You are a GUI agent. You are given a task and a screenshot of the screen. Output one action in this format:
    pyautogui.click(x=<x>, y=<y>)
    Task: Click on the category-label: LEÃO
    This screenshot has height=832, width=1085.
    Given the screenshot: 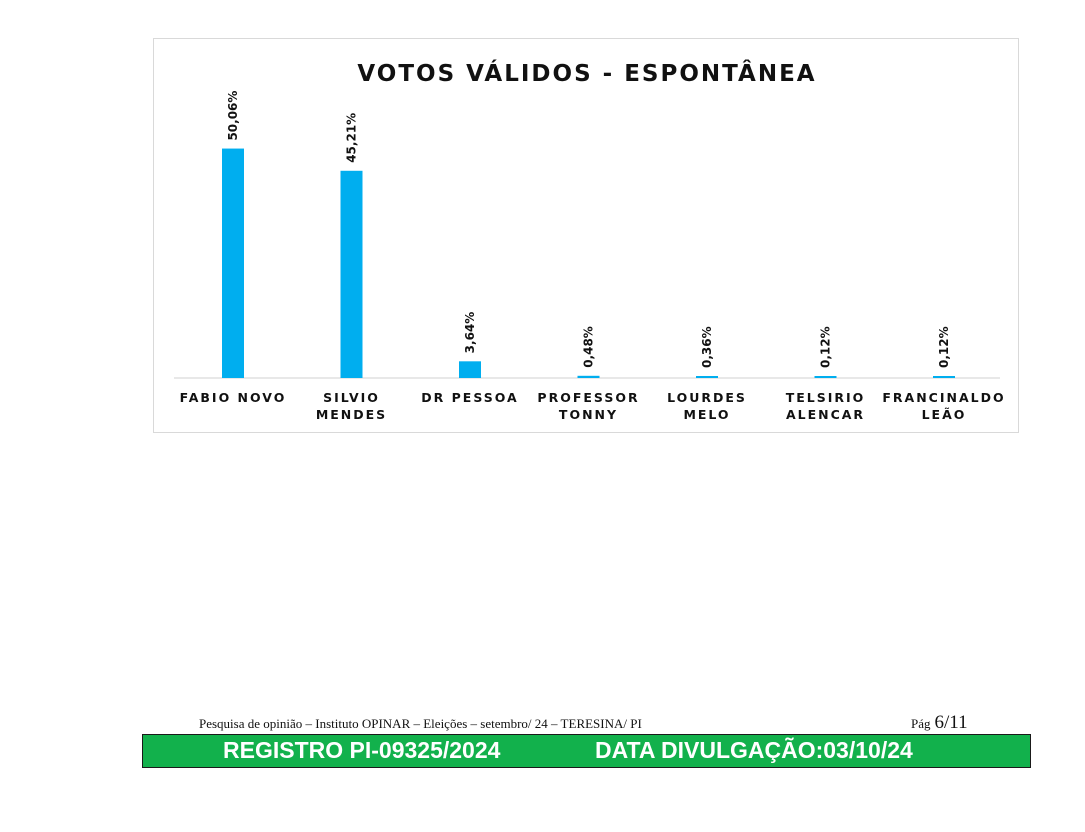 What is the action you would take?
    pyautogui.click(x=944, y=414)
    